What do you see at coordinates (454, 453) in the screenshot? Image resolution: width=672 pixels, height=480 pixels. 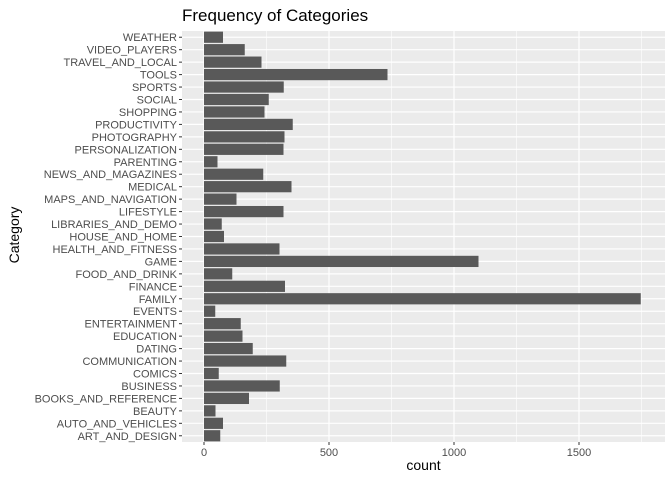 I see `x-tick-label: 1000` at bounding box center [454, 453].